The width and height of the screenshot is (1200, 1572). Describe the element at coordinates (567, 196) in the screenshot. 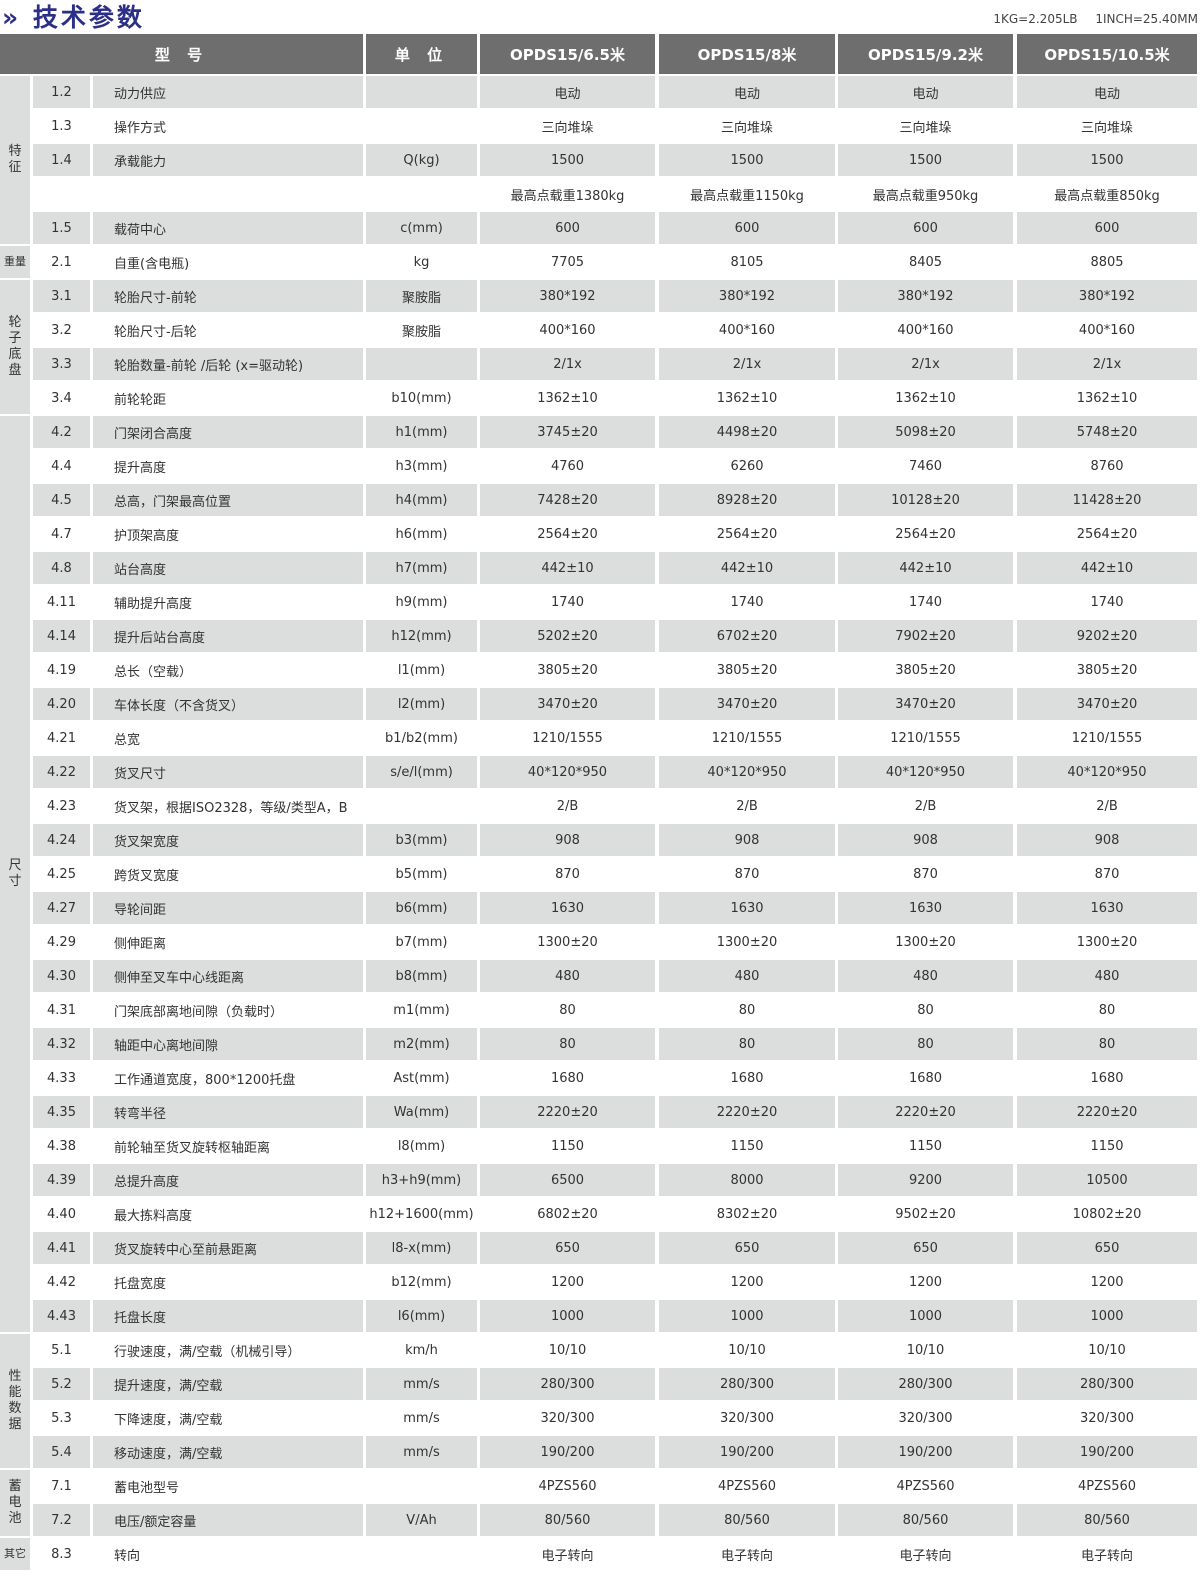

I see `row-value: 最高点载重1380kg` at that location.